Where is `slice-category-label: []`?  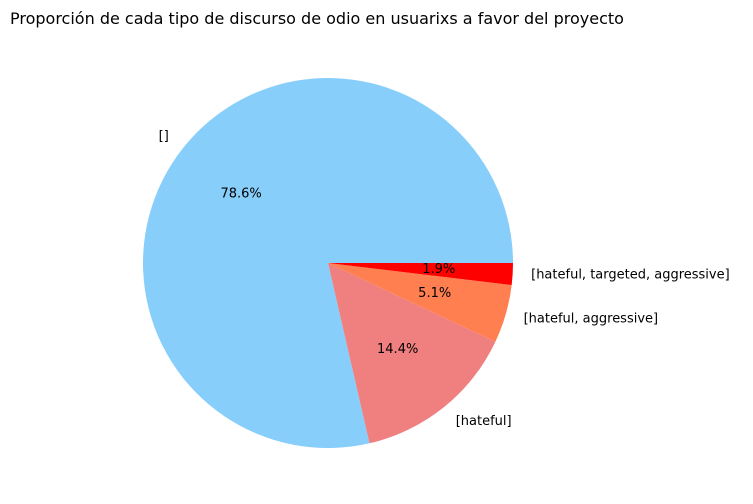 slice-category-label: [] is located at coordinates (164, 136).